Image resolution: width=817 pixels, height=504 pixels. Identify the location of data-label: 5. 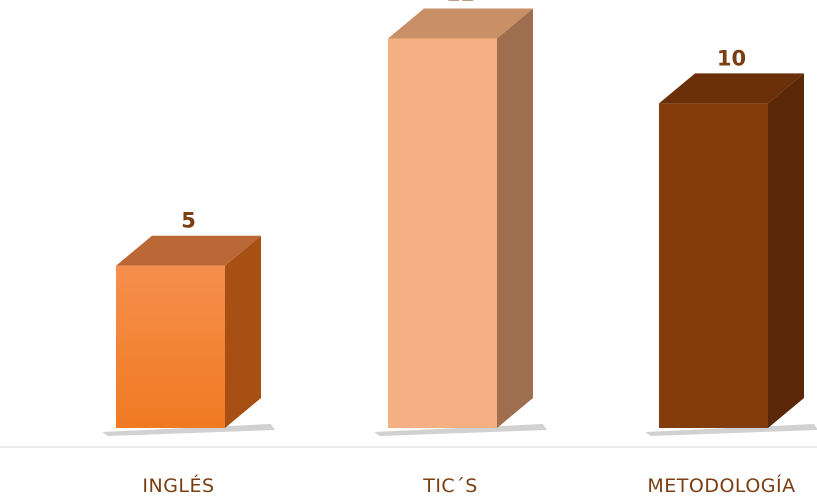
(188, 221).